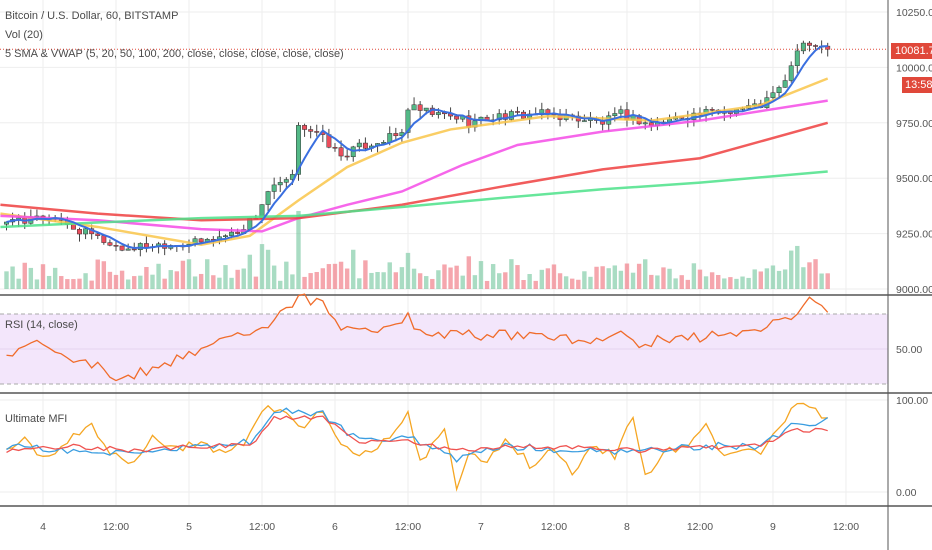 The image size is (932, 550). What do you see at coordinates (912, 401) in the screenshot?
I see `mfi-tick-label: 100.00` at bounding box center [912, 401].